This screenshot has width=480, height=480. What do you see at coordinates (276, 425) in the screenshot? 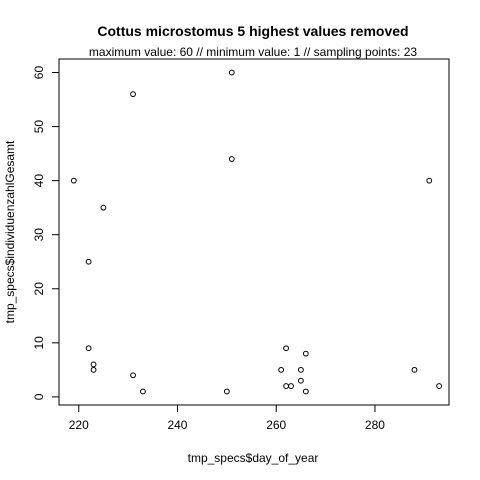
I see `x-tick-label: 260` at bounding box center [276, 425].